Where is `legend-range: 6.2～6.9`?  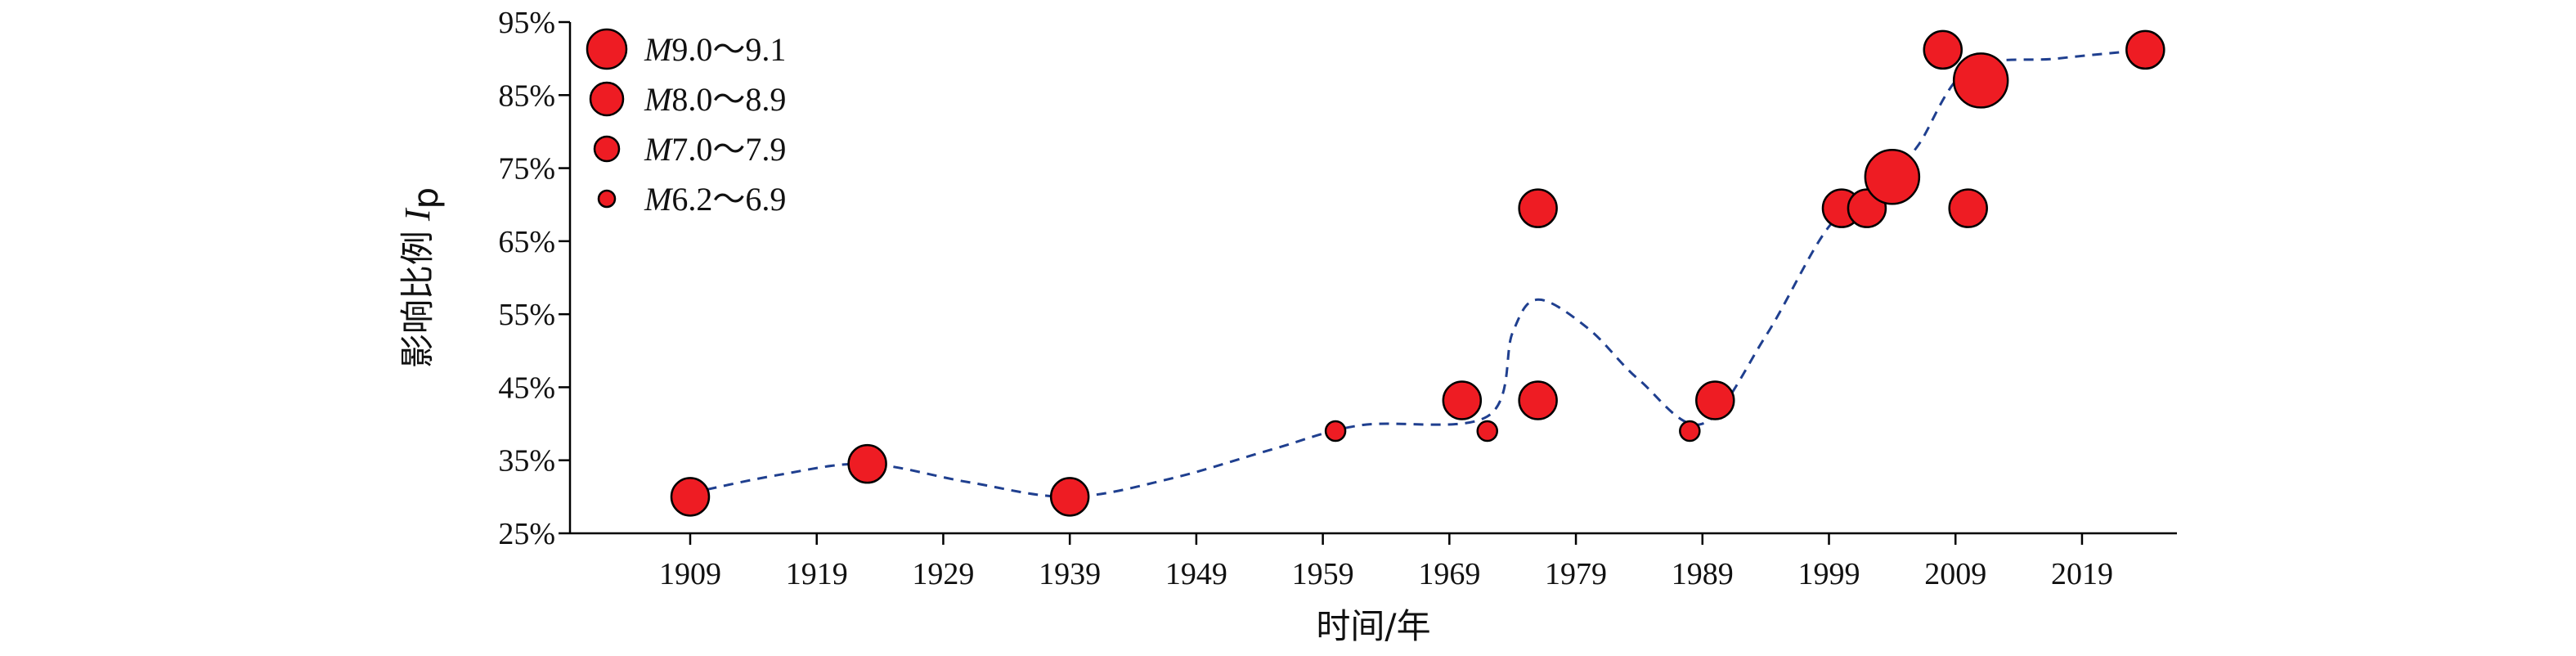
legend-range: 6.2～6.9 is located at coordinates (729, 199).